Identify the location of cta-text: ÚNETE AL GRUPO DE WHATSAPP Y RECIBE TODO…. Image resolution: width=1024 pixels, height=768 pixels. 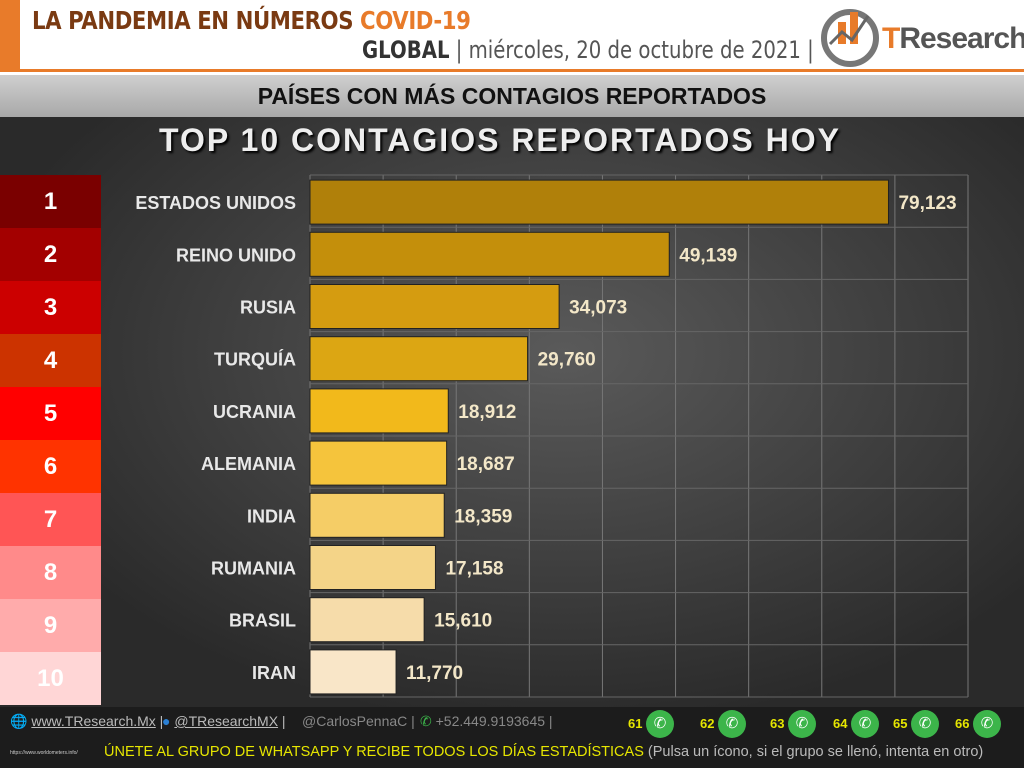
(374, 752).